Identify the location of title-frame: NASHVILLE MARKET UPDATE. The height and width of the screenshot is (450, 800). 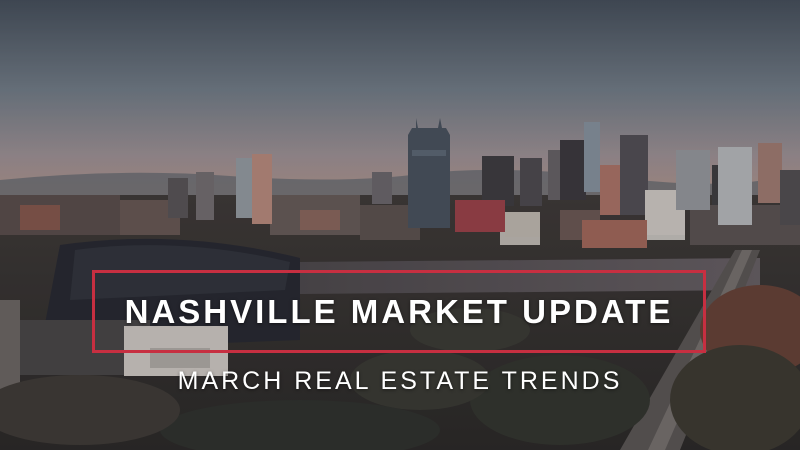
(399, 311).